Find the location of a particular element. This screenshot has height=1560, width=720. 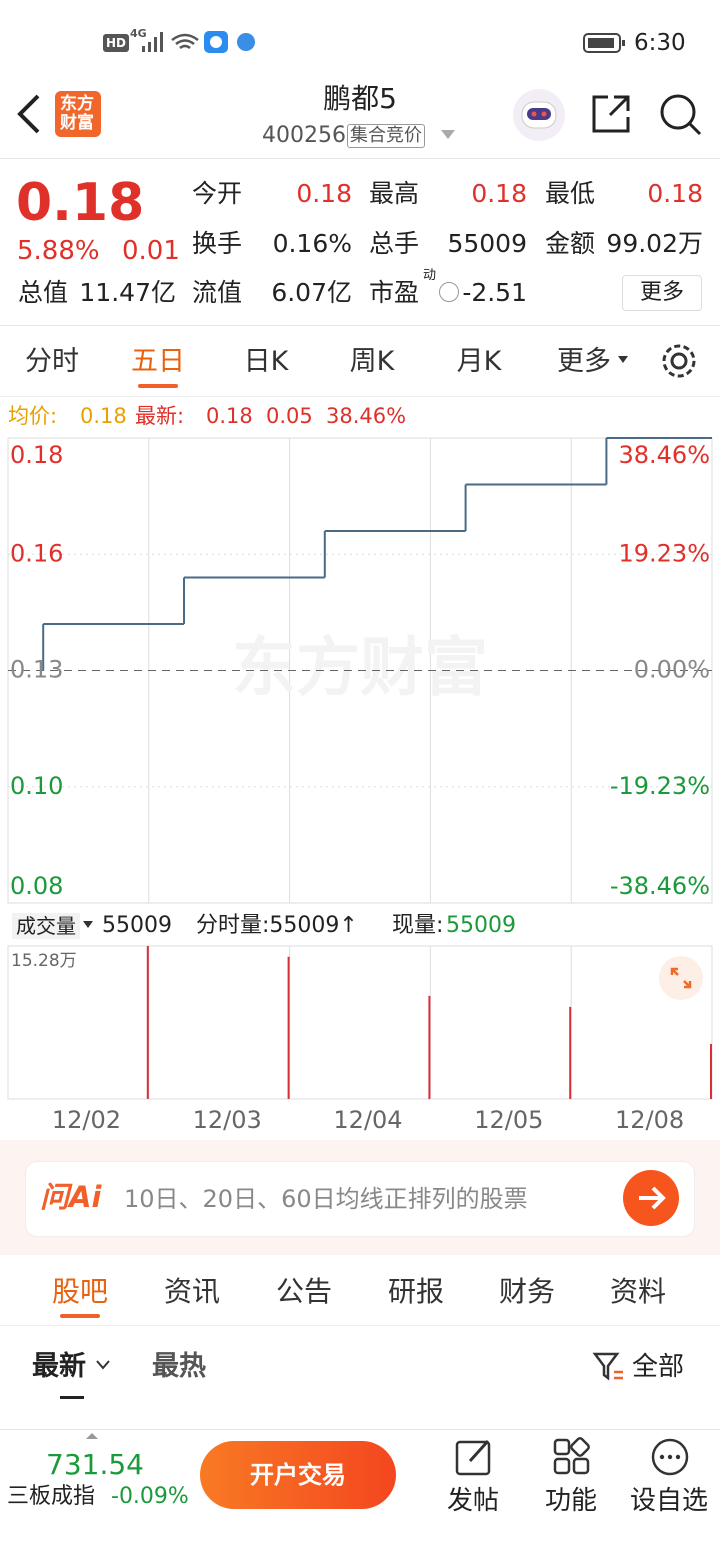

dropdown is located at coordinates (448, 134).